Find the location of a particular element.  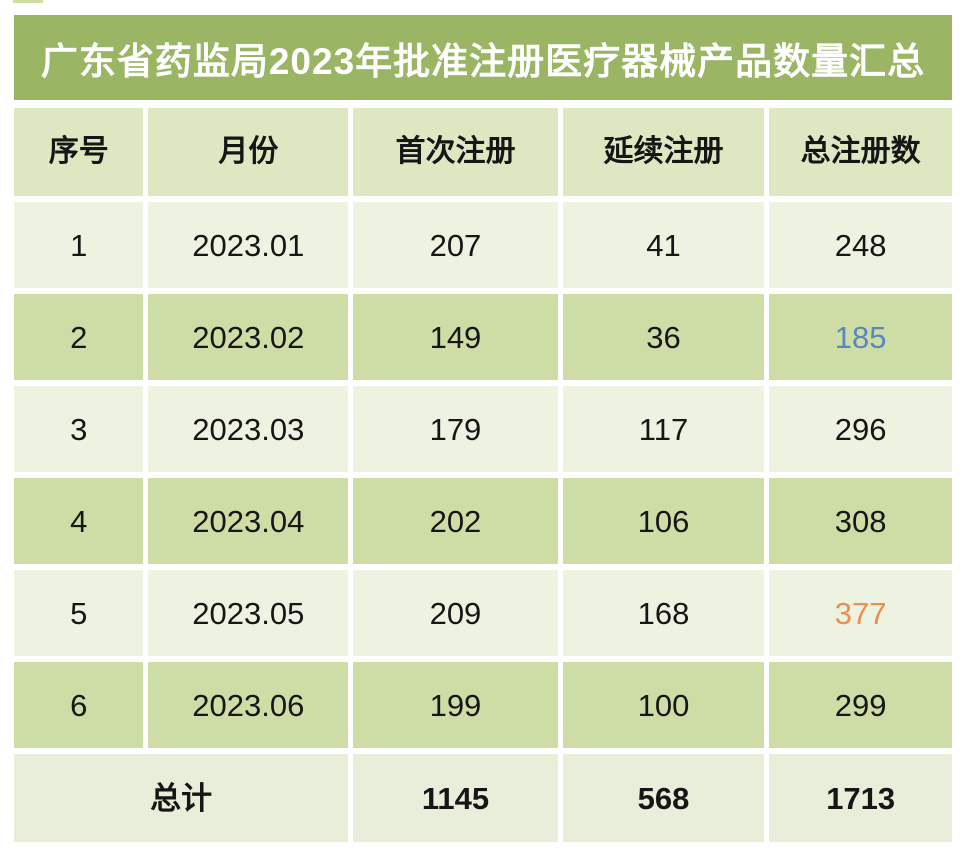

cell-row3-renewal: 117 is located at coordinates (663, 429).